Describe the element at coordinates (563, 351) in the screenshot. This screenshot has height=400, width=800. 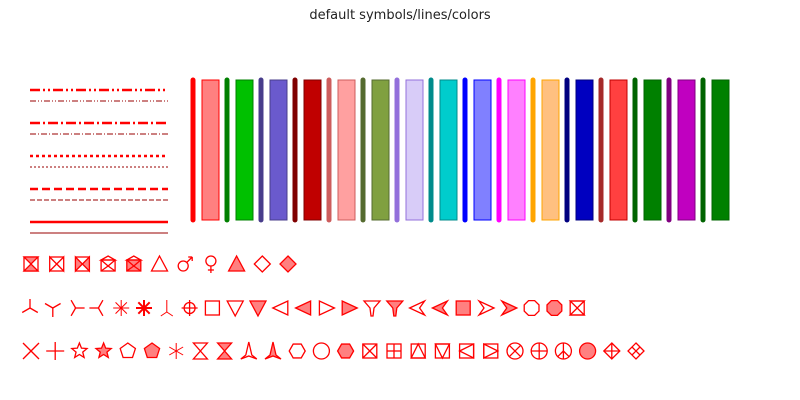
I see `symbol-peace-icon` at that location.